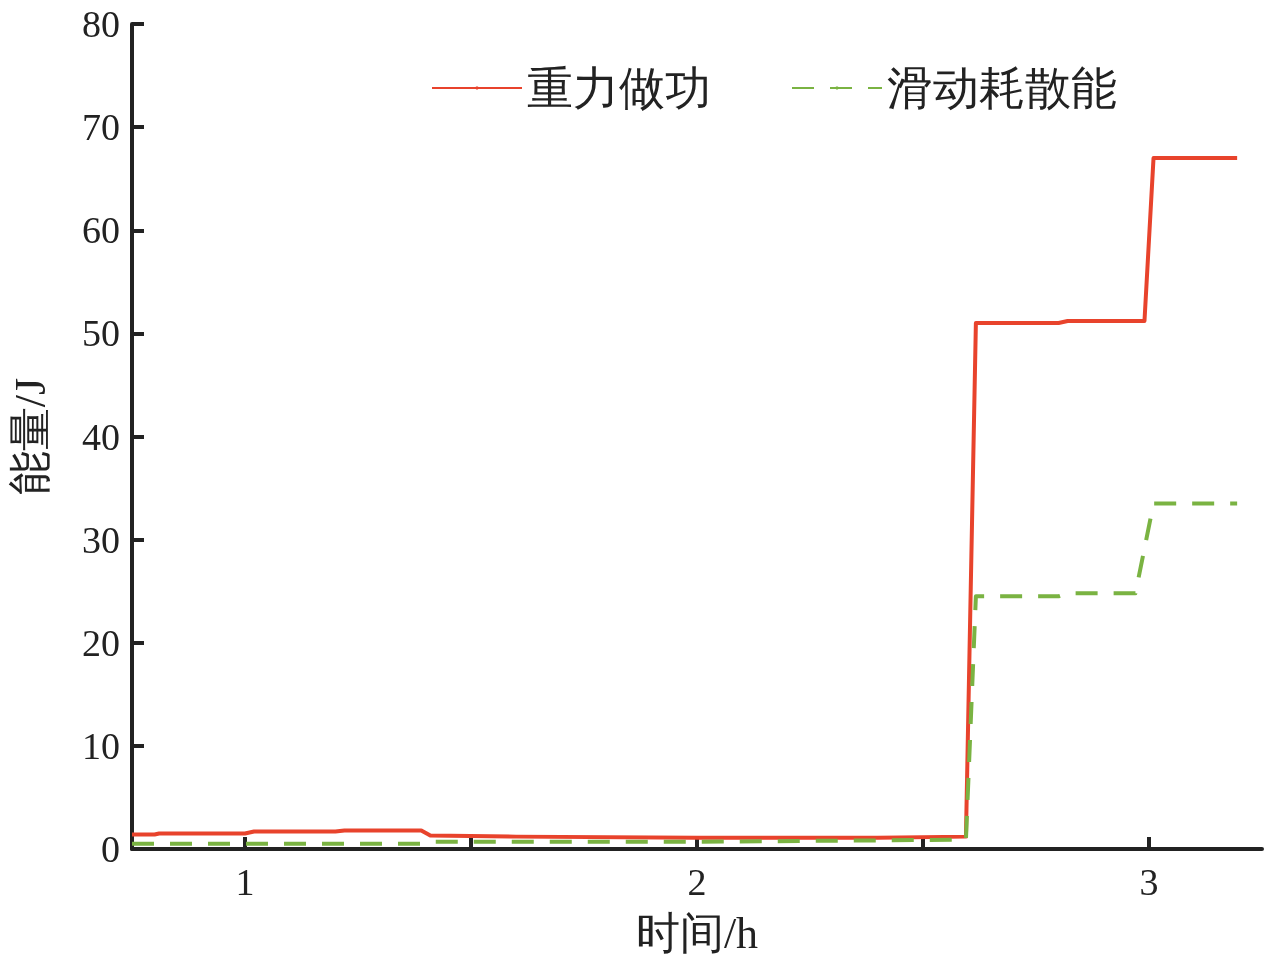  What do you see at coordinates (101, 127) in the screenshot?
I see `y-tick-label: 70` at bounding box center [101, 127].